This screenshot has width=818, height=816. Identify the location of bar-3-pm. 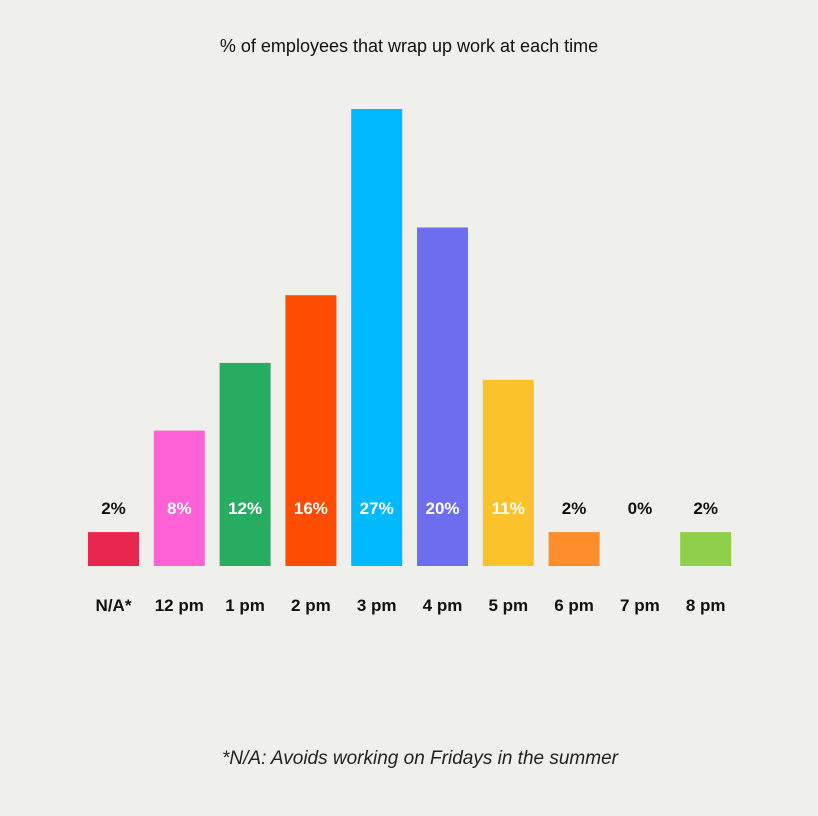
(377, 337).